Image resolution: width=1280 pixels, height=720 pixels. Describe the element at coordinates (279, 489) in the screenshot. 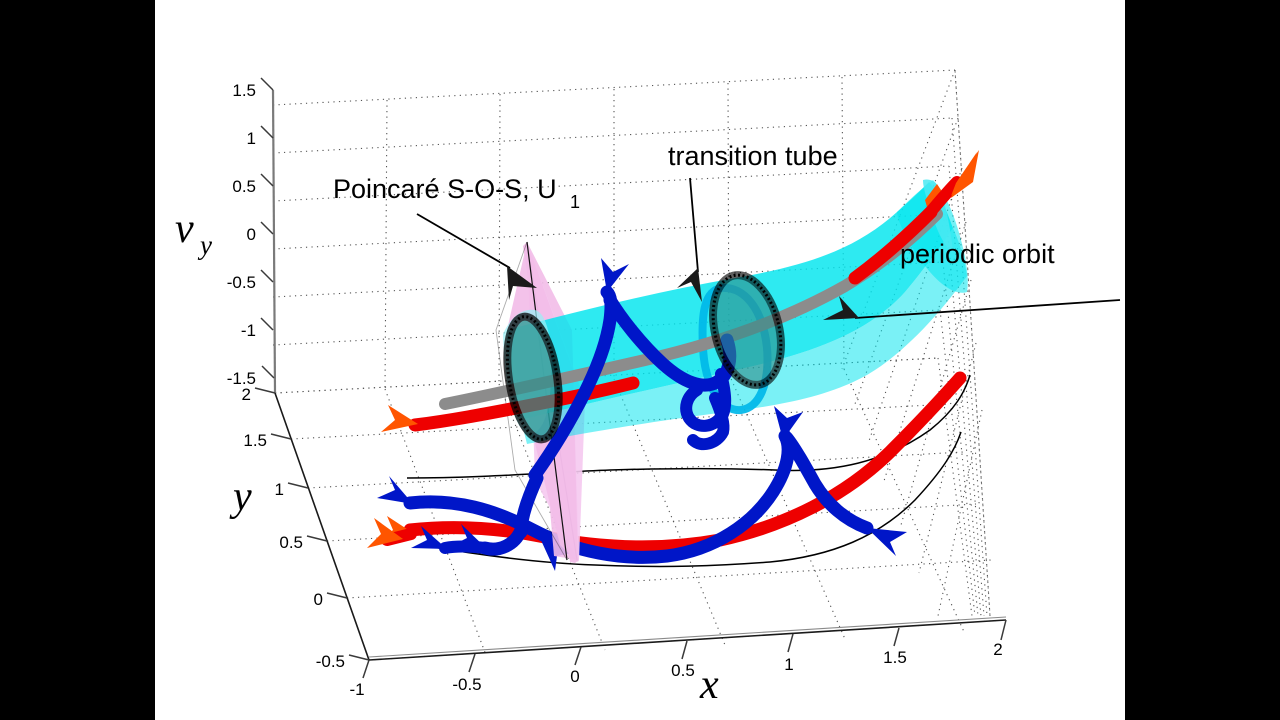

I see `y-tick-label: 1` at that location.